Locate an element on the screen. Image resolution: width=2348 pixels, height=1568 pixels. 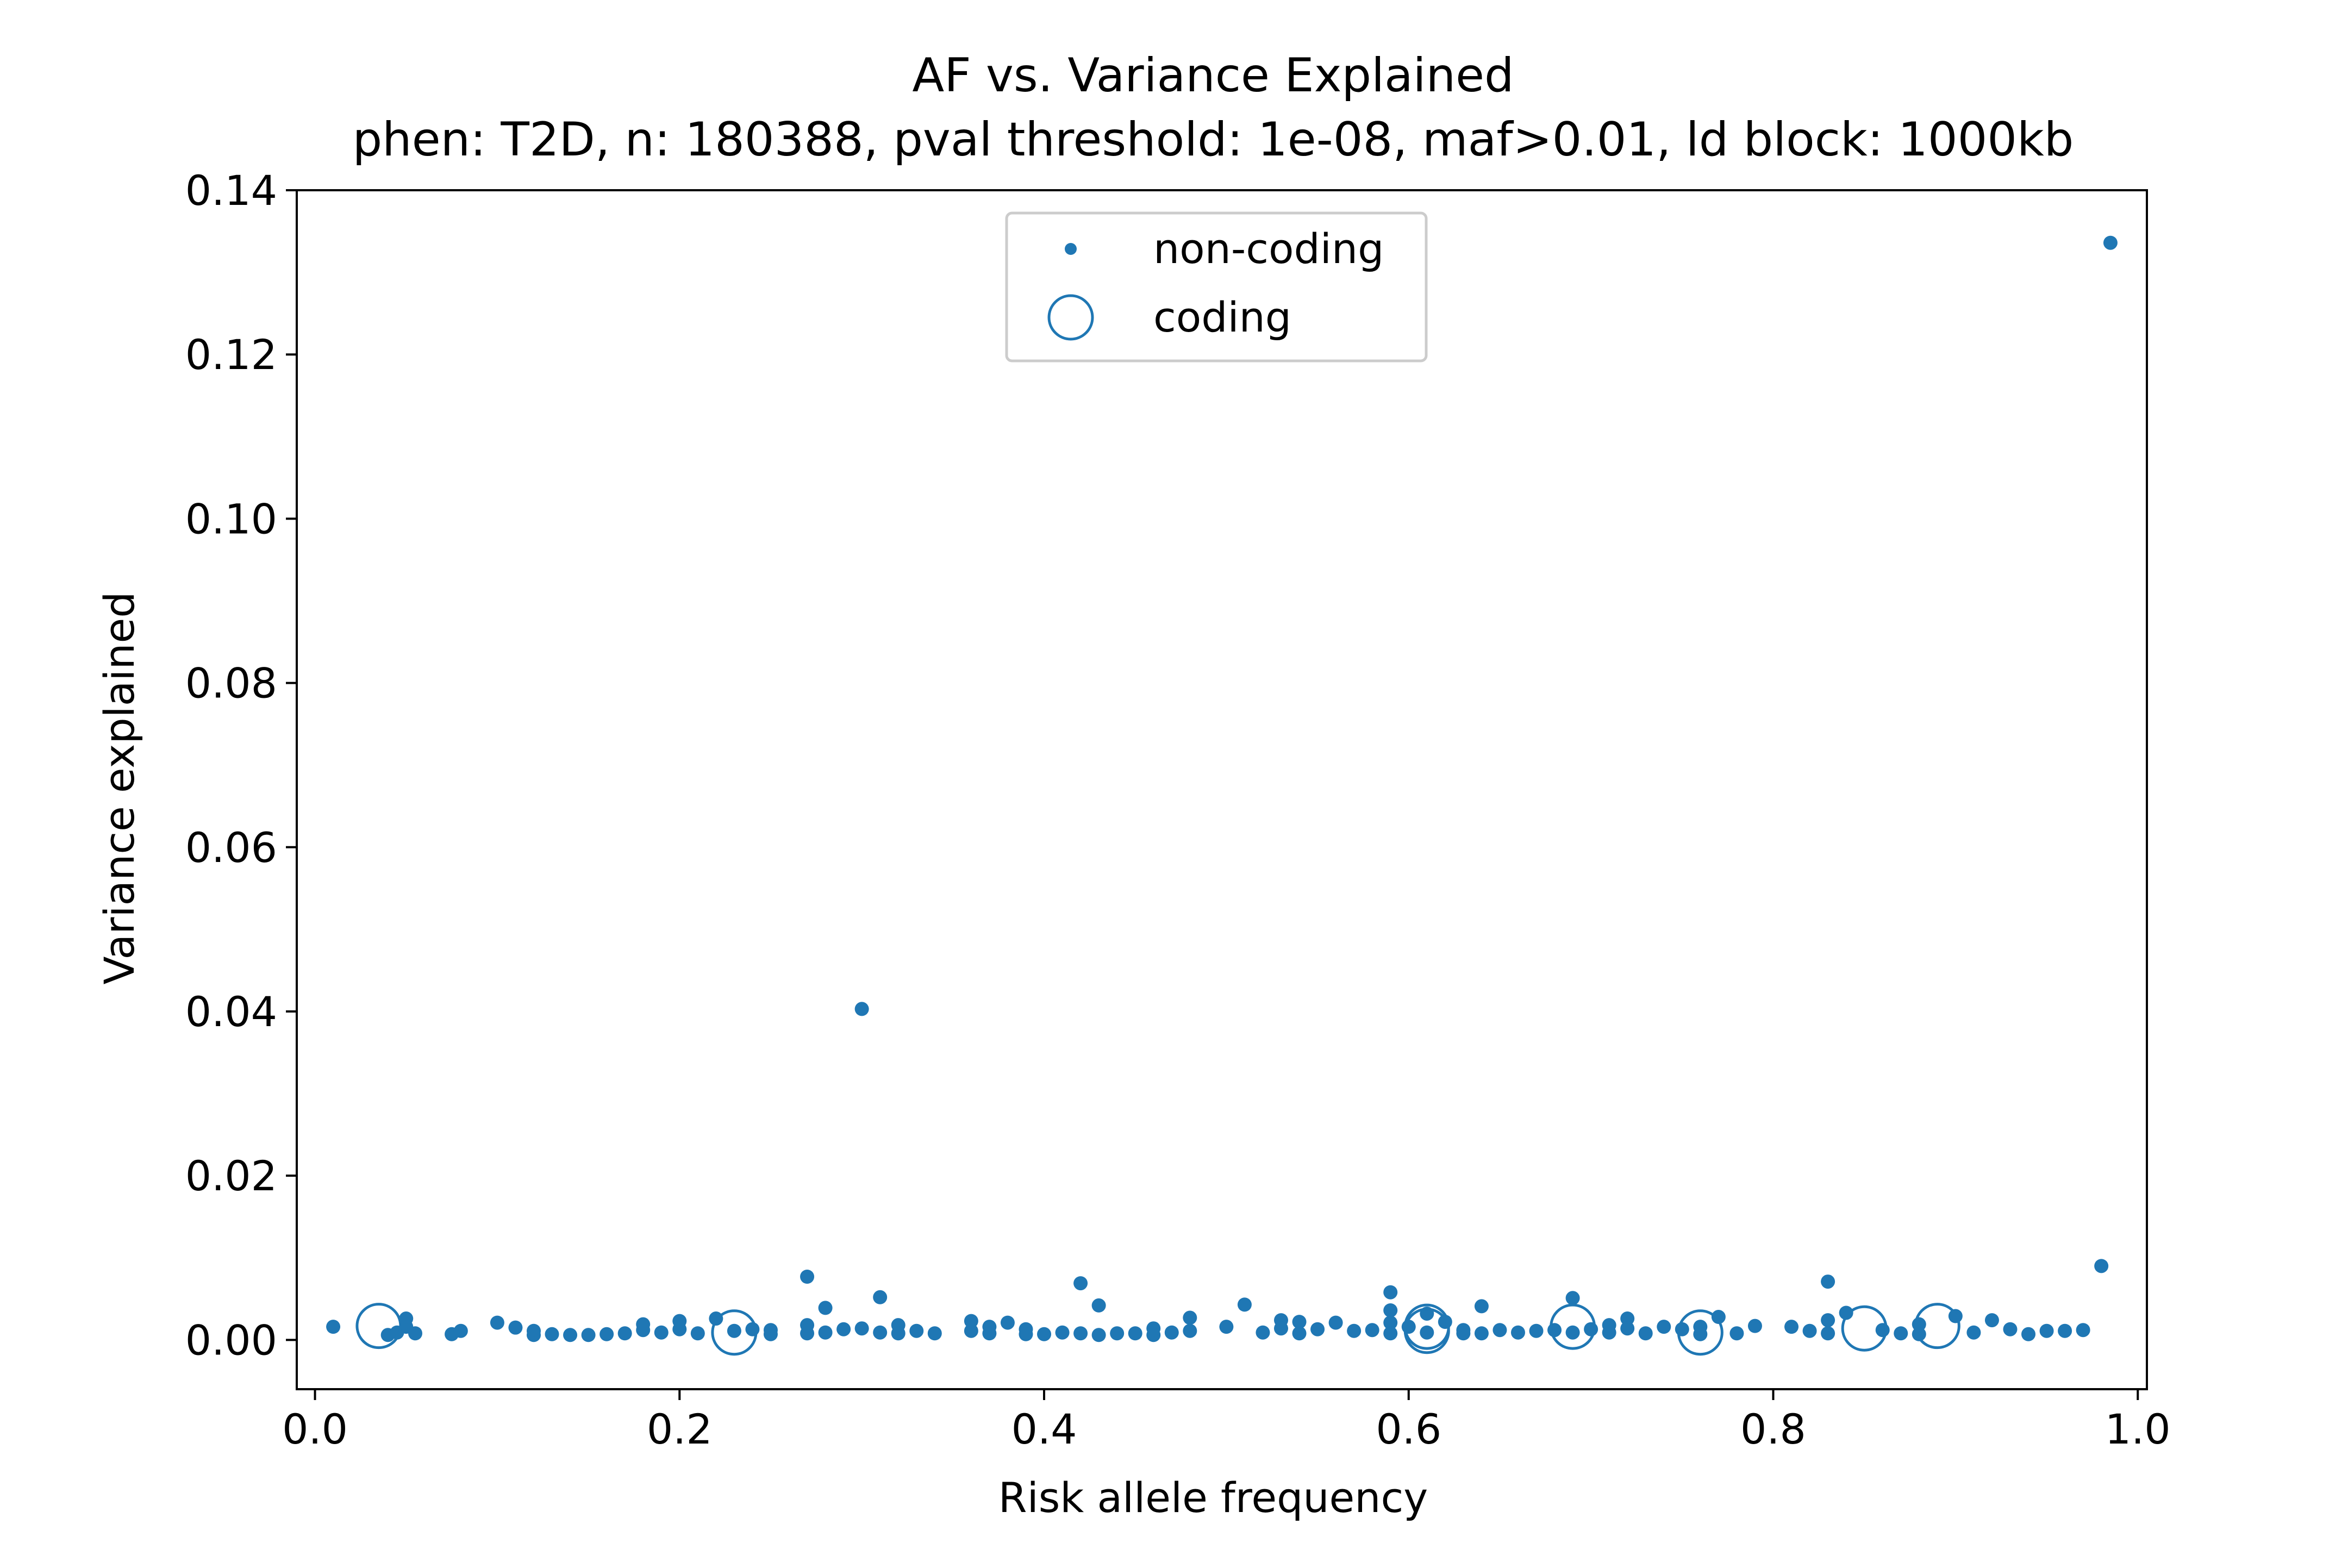
legend-frame is located at coordinates (1217, 287).